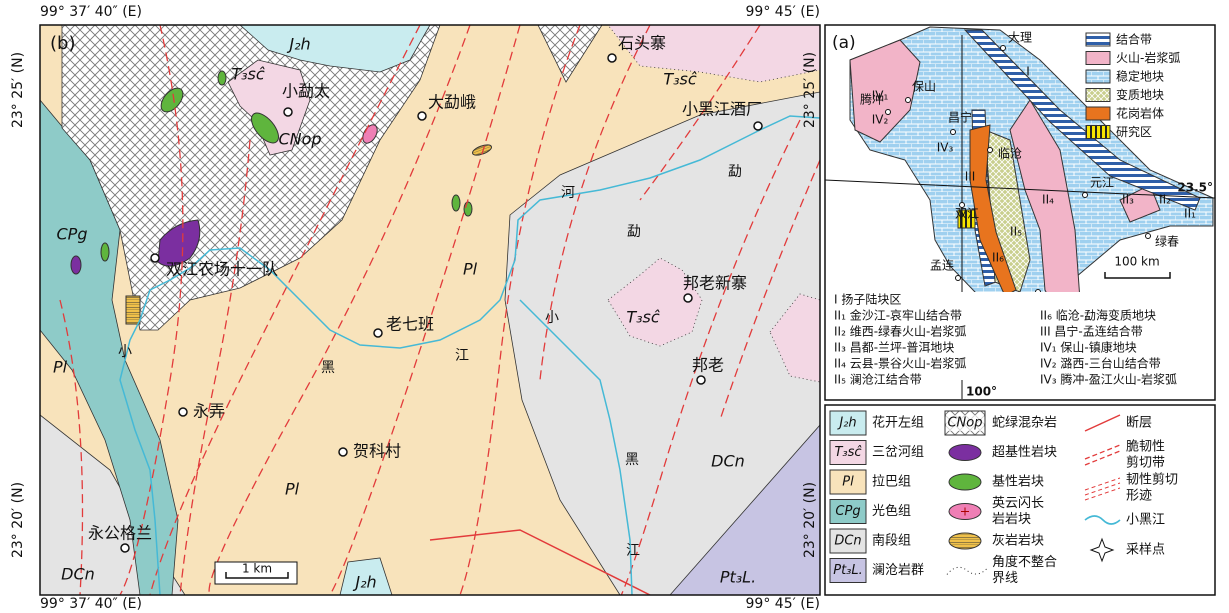 This screenshot has height=613, width=1229. I want to click on latitude-line, so click(1020, 189).